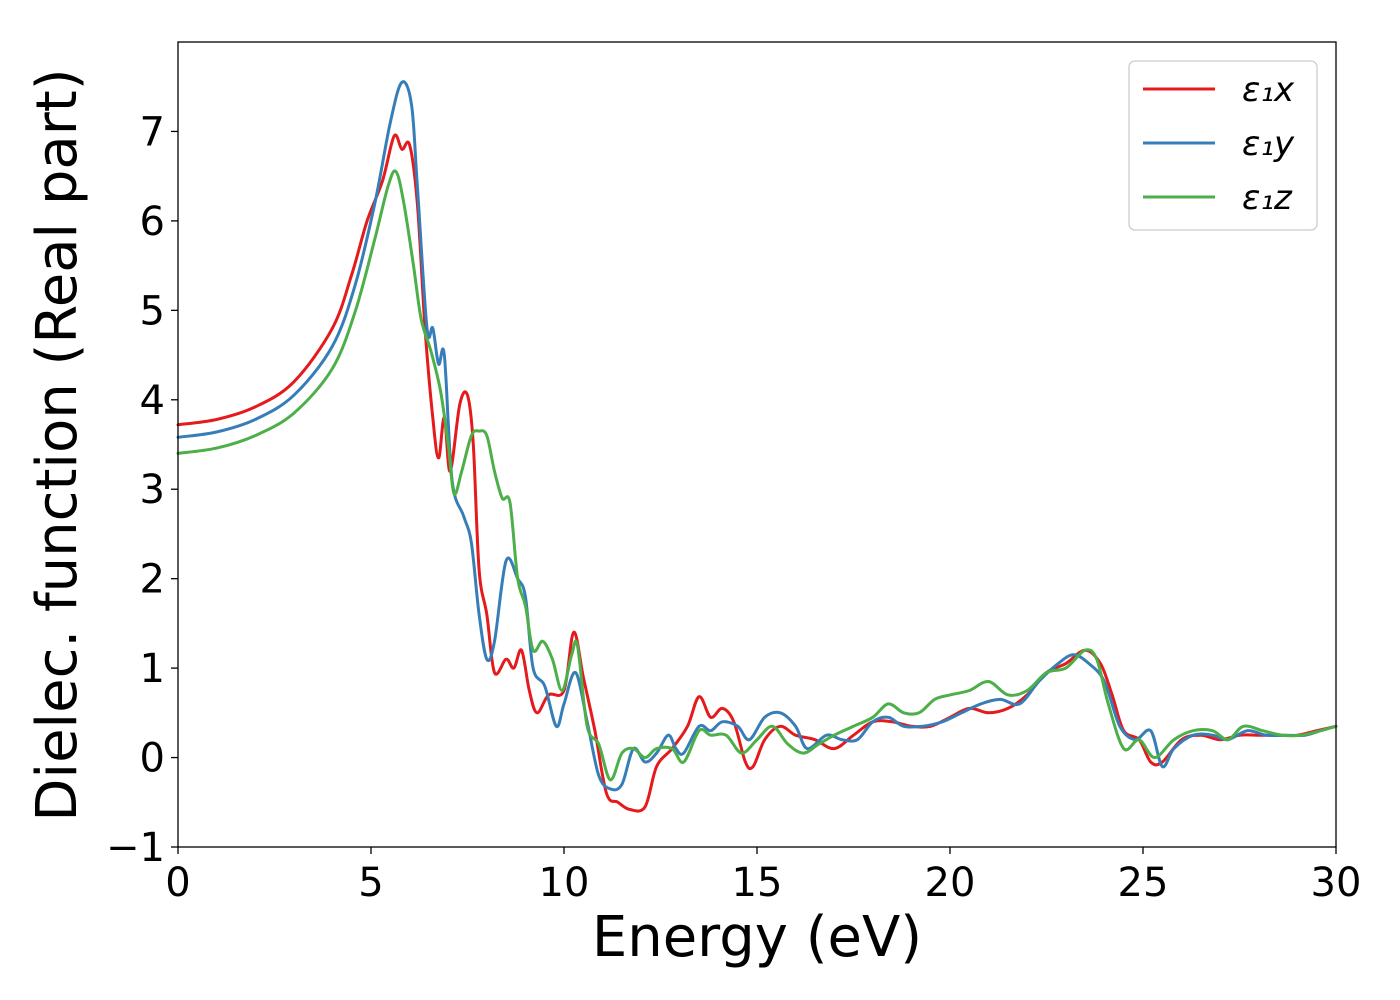  Describe the element at coordinates (1219, 144) in the screenshot. I see `legend-items: ε₁x ε₁y ε₁z` at that location.